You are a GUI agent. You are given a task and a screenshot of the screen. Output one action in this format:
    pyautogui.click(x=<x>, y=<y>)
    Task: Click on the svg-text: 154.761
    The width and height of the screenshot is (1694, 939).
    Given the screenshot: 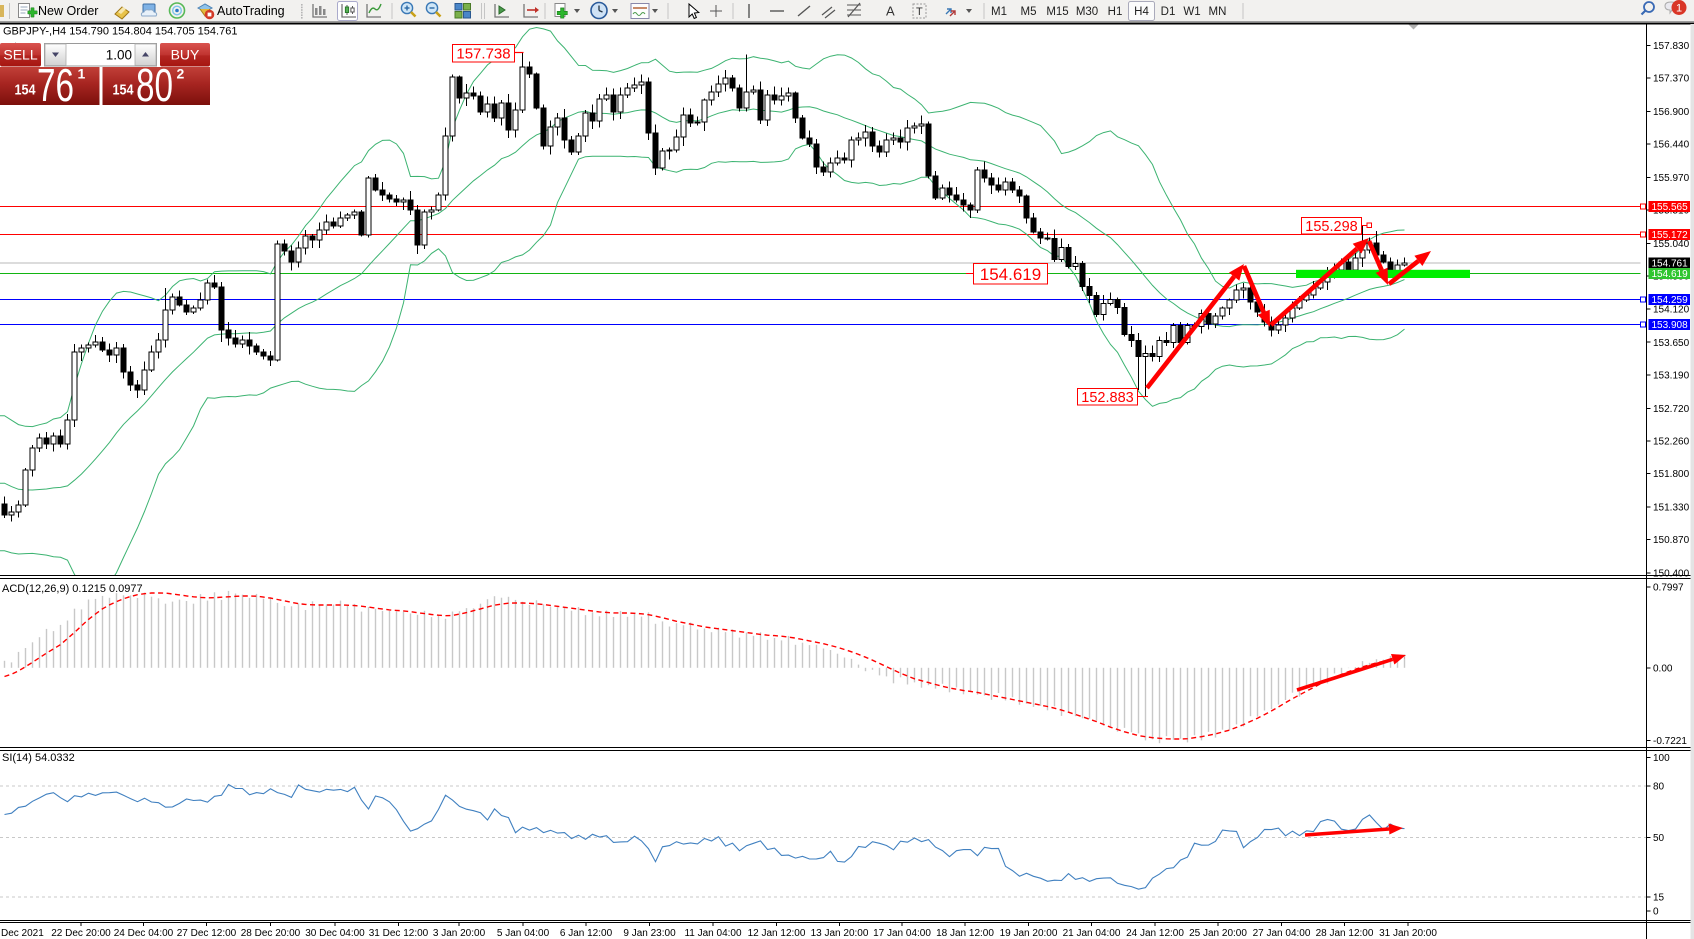 What is the action you would take?
    pyautogui.click(x=1670, y=264)
    